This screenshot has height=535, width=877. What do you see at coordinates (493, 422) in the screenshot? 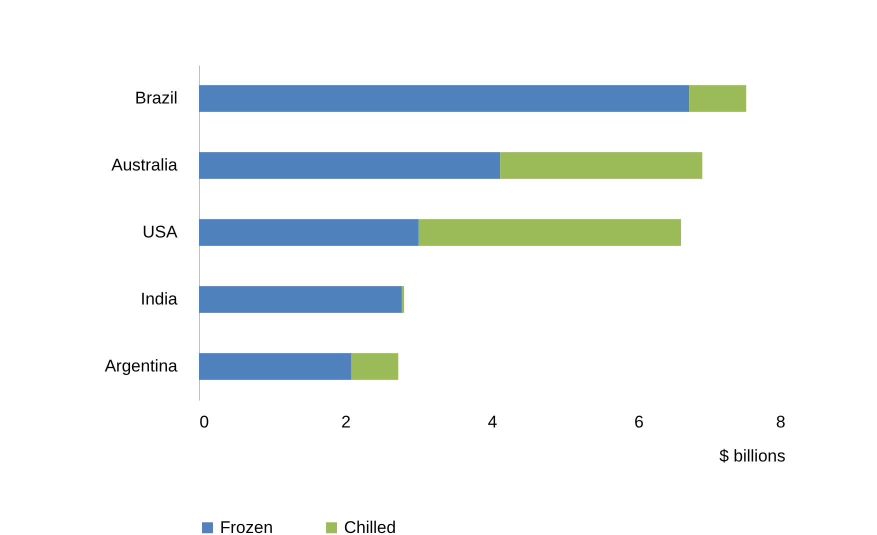
I see `x-tick-label: 4` at bounding box center [493, 422].